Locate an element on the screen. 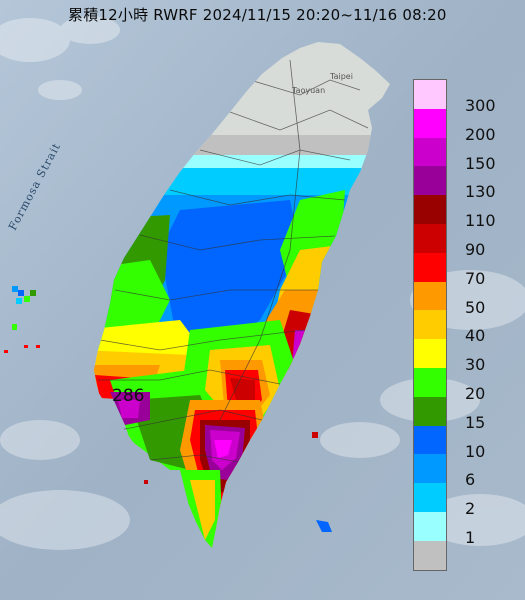 The image size is (525, 600). city-label-taoyuan: Taoyuan is located at coordinates (309, 90).